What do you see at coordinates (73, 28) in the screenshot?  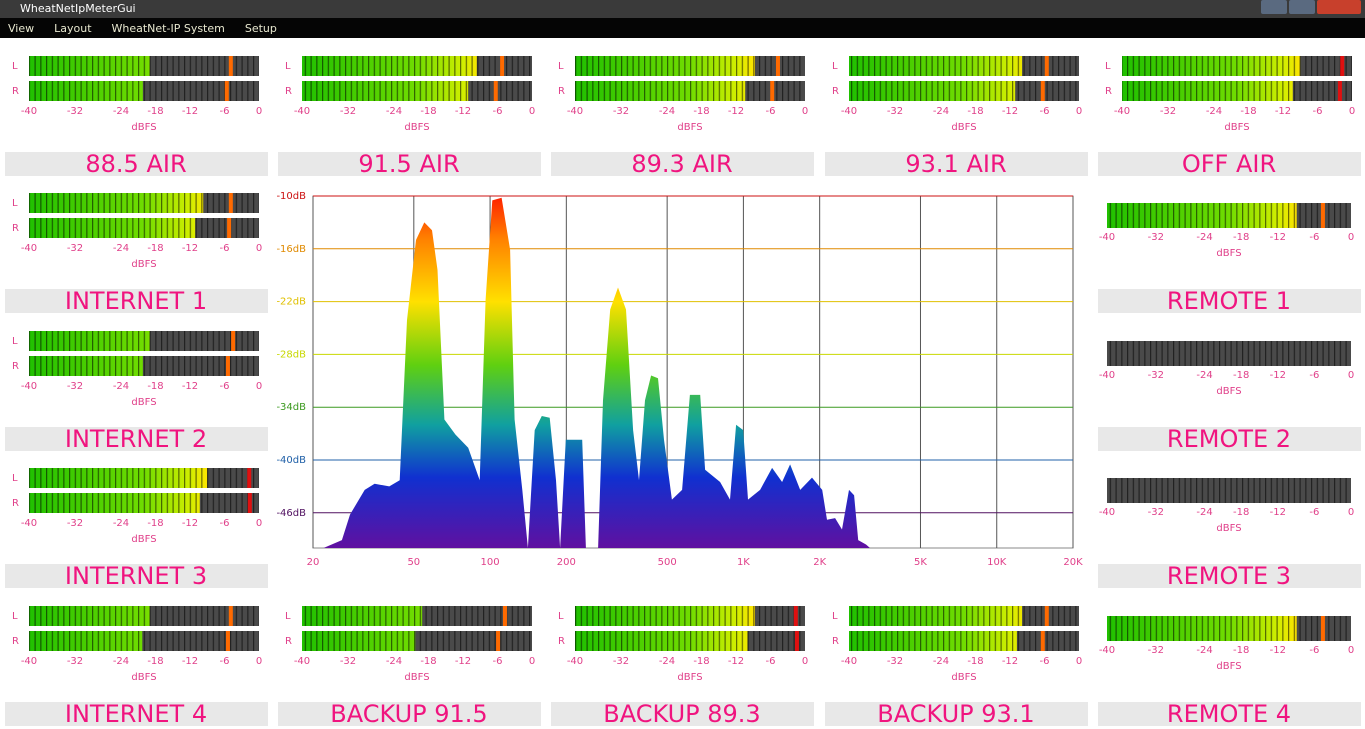 I see `menu-item: Layout` at bounding box center [73, 28].